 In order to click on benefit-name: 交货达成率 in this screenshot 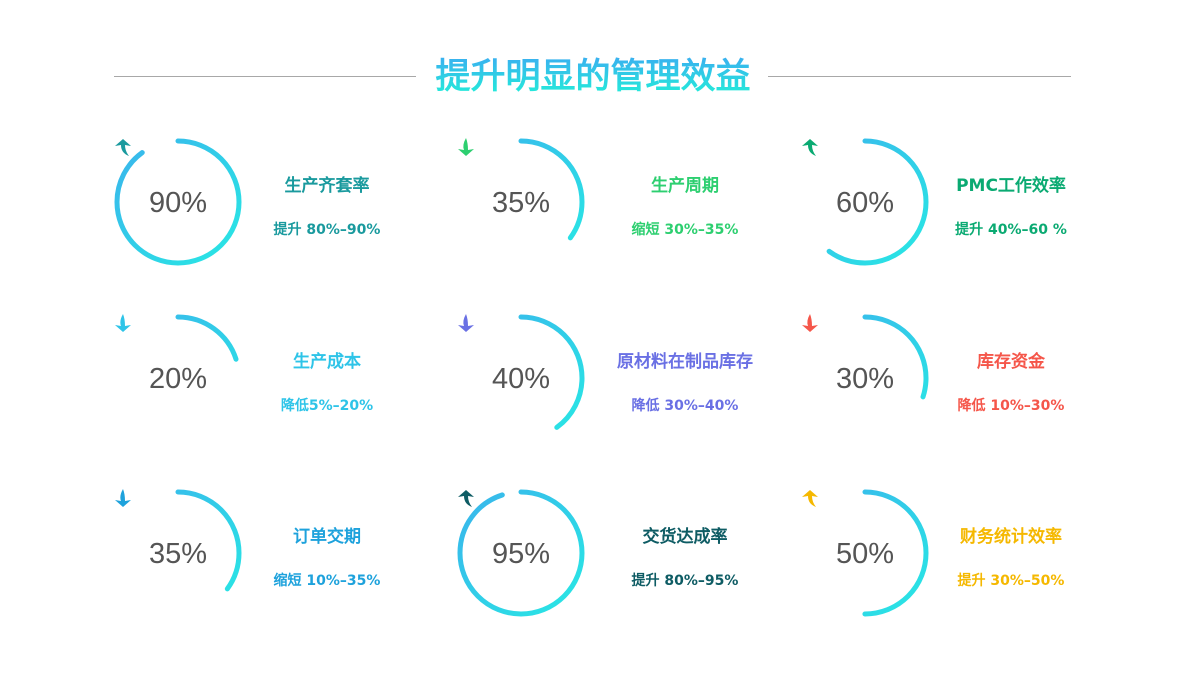, I will do `click(685, 537)`.